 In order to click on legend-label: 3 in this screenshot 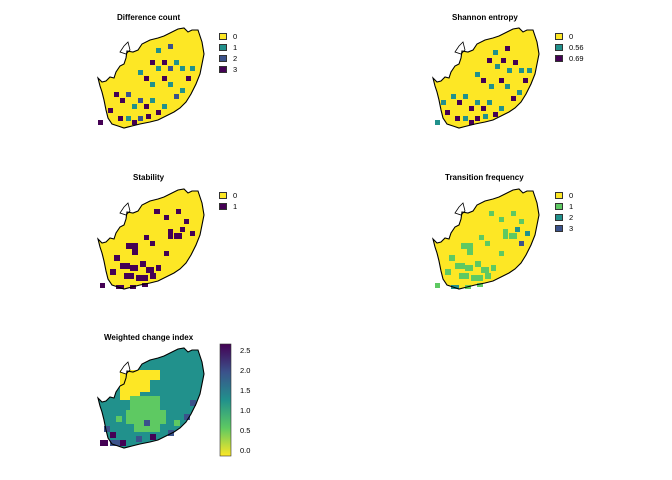, I will do `click(235, 69)`.